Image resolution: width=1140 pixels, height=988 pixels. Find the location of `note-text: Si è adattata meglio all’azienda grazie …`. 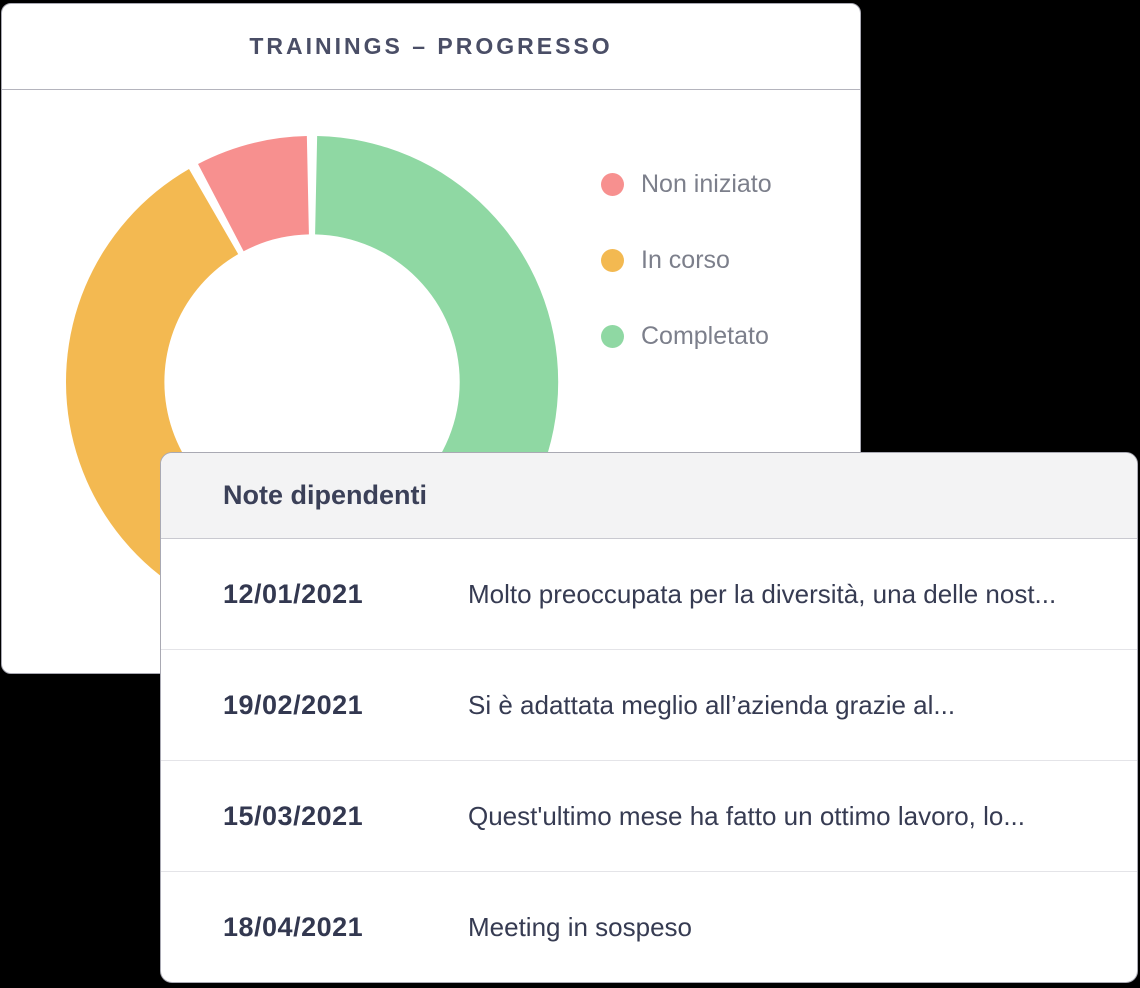

note-text: Si è adattata meglio all’azienda grazie … is located at coordinates (712, 704).